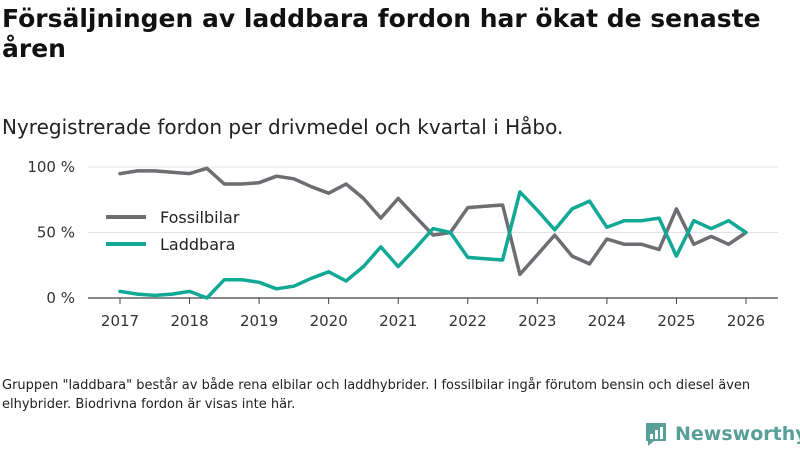 The height and width of the screenshot is (450, 800). What do you see at coordinates (607, 321) in the screenshot?
I see `x-tick-label-2024: 2024` at bounding box center [607, 321].